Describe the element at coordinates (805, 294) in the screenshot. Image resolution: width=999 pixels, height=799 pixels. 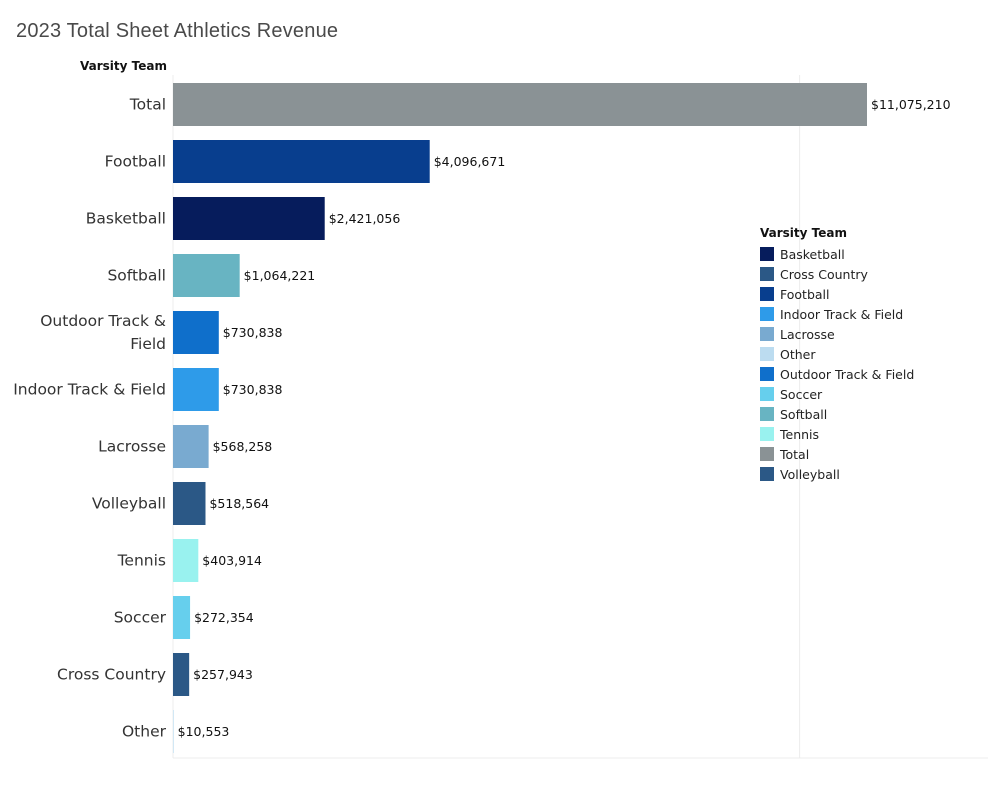
I see `legend-label: Football` at that location.